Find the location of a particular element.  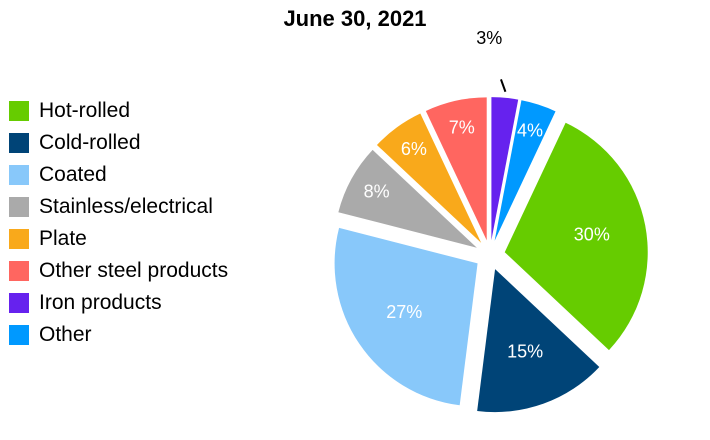

slice-value-label: 30% is located at coordinates (592, 234).